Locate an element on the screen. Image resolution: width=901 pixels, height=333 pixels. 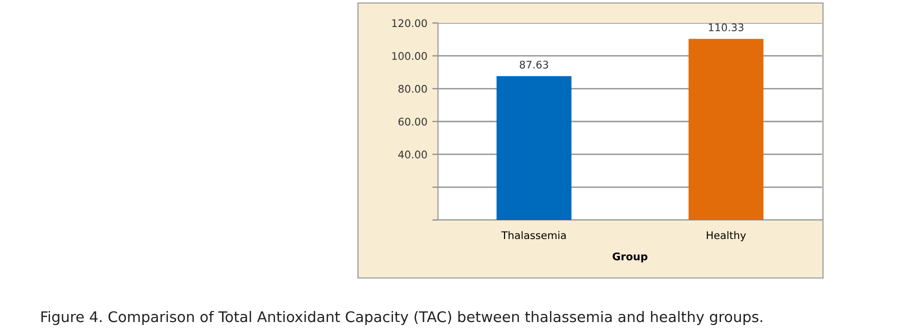
y-tick-label: 80.00 is located at coordinates (412, 88).